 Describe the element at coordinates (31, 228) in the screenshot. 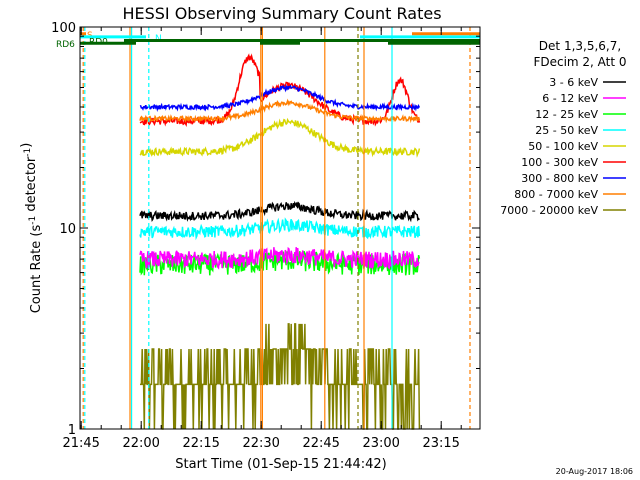

I see `y-axis-label: Count Rate (s-1 detector-1)` at that location.